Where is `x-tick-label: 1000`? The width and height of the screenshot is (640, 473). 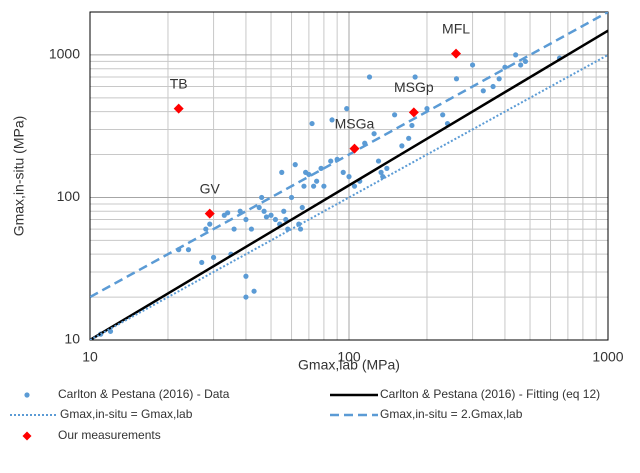
x-tick-label: 1000 is located at coordinates (607, 357).